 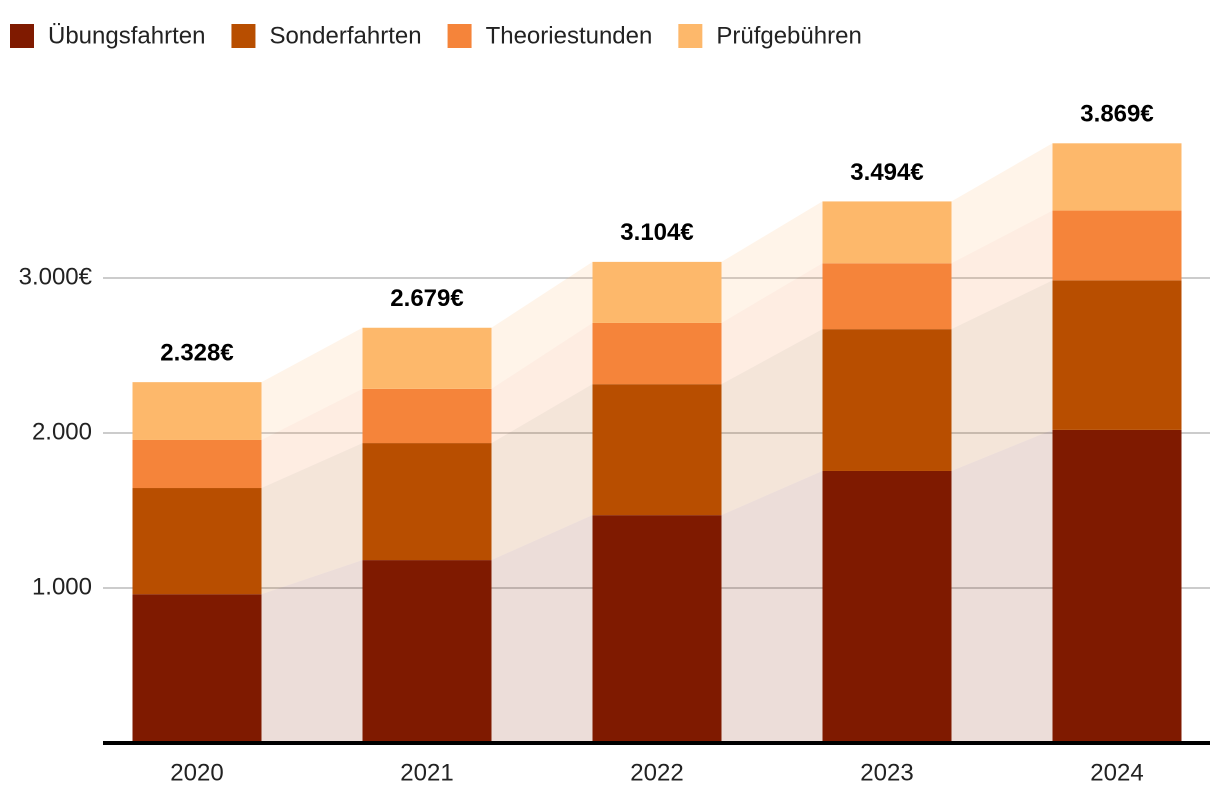 I want to click on x-tick-label: 2021, so click(x=426, y=772).